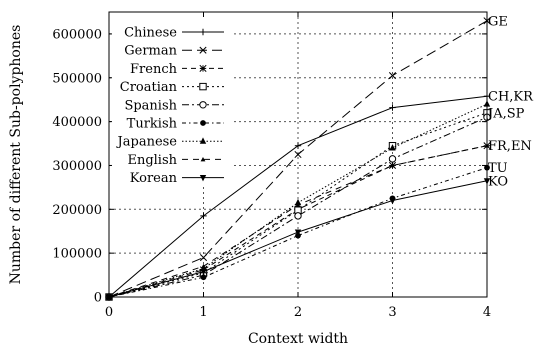 The height and width of the screenshot is (355, 548). Describe the element at coordinates (152, 124) in the screenshot. I see `legend-label-turkish: Turkish` at that location.